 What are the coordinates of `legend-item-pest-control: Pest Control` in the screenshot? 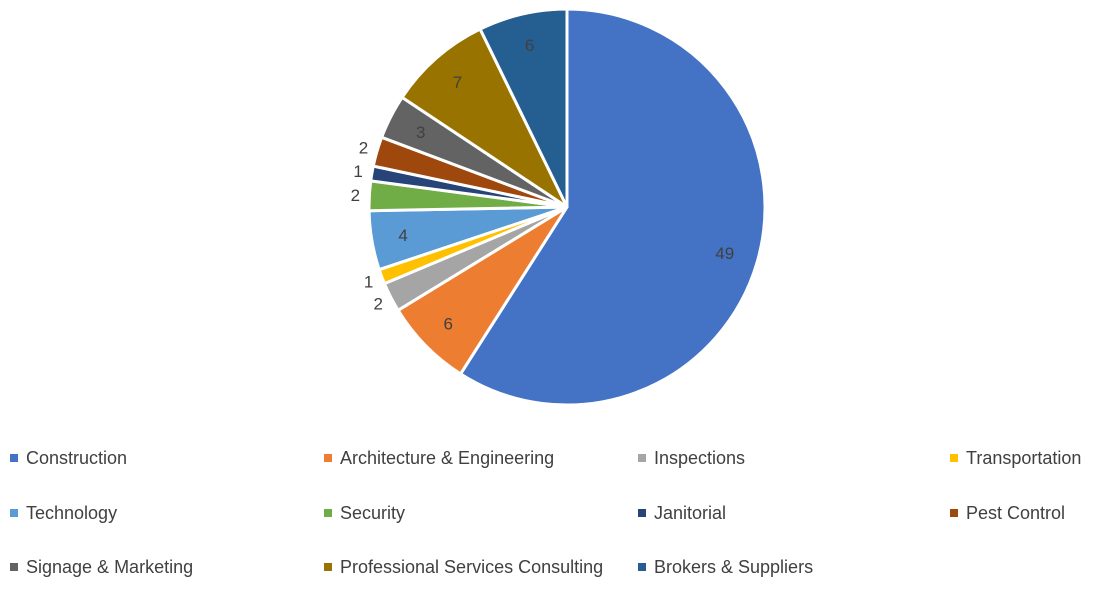 It's located at (1007, 513).